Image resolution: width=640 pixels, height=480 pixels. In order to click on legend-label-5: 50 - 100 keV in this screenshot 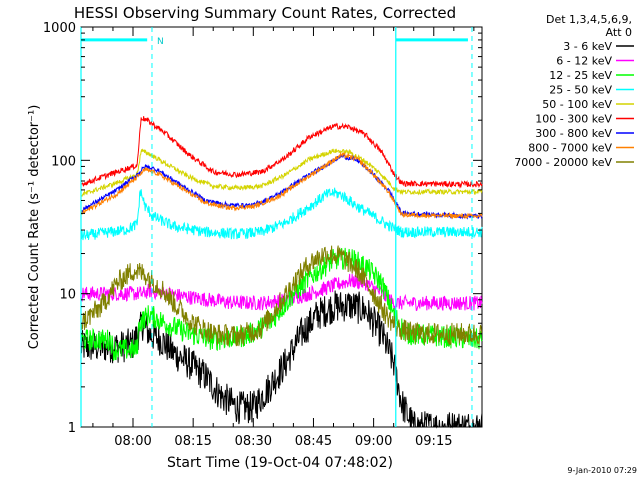, I will do `click(577, 104)`.